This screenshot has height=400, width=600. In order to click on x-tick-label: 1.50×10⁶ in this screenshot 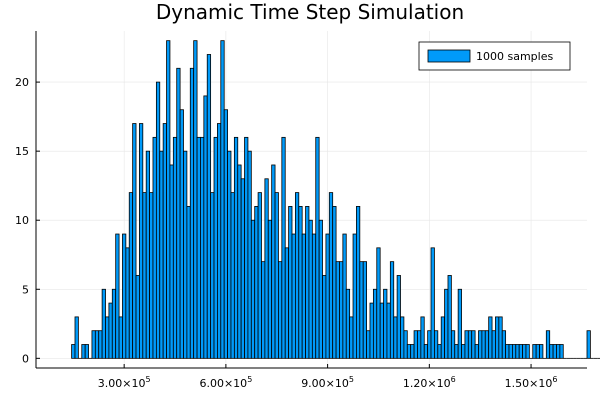, I will do `click(531, 382)`.